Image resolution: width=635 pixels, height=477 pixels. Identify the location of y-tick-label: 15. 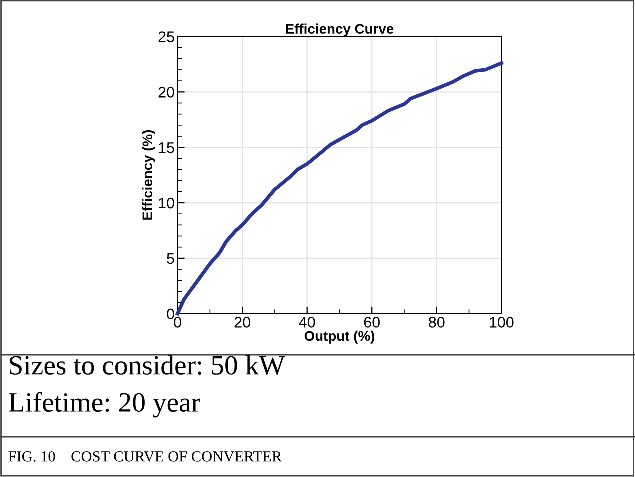
(166, 148).